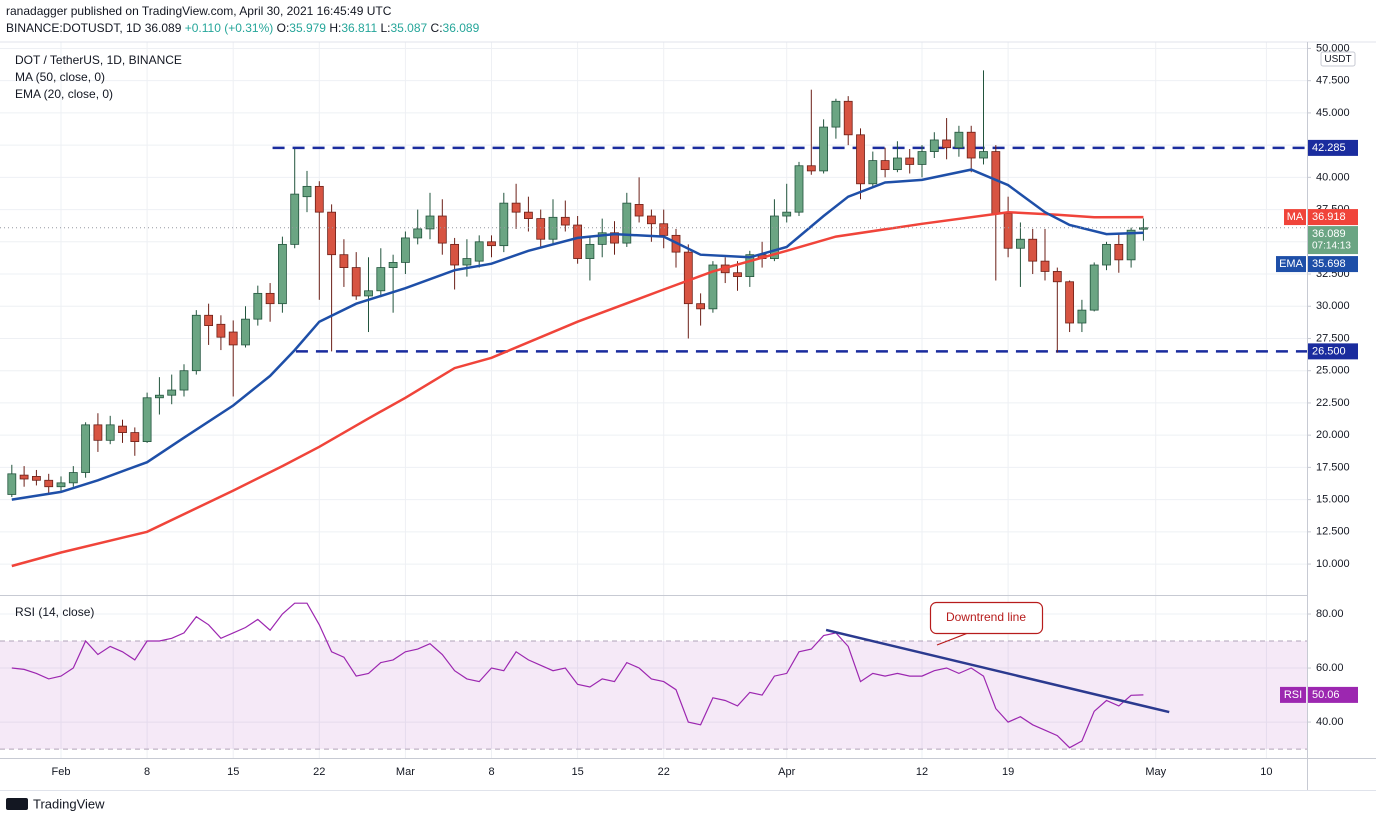  Describe the element at coordinates (1333, 467) in the screenshot. I see `y-tick-label: 17.500` at that location.